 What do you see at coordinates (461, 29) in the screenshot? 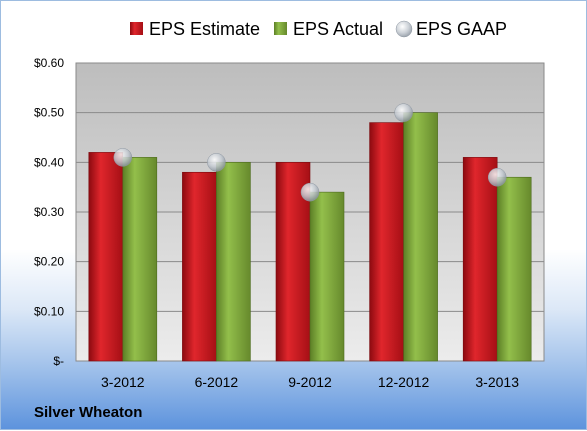
I see `legend-gaap-label: EPS GAAP` at bounding box center [461, 29].